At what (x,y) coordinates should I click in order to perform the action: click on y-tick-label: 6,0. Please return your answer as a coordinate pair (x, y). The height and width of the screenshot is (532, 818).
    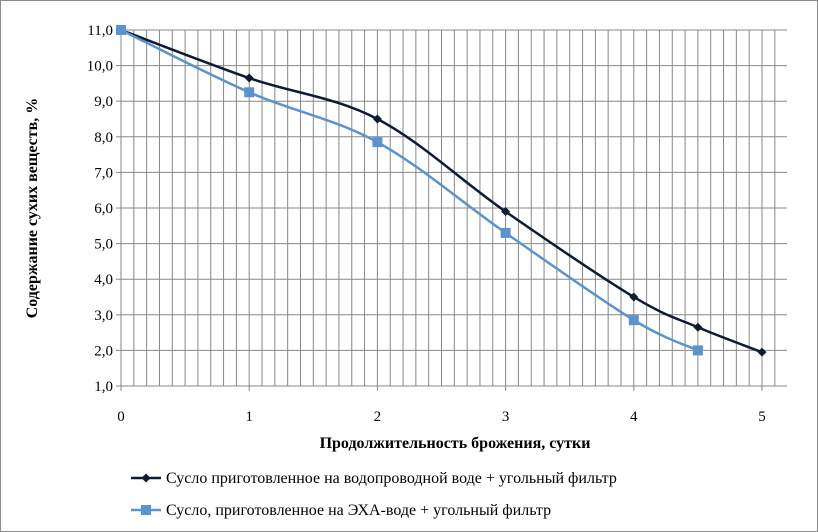
    Looking at the image, I should click on (103, 209).